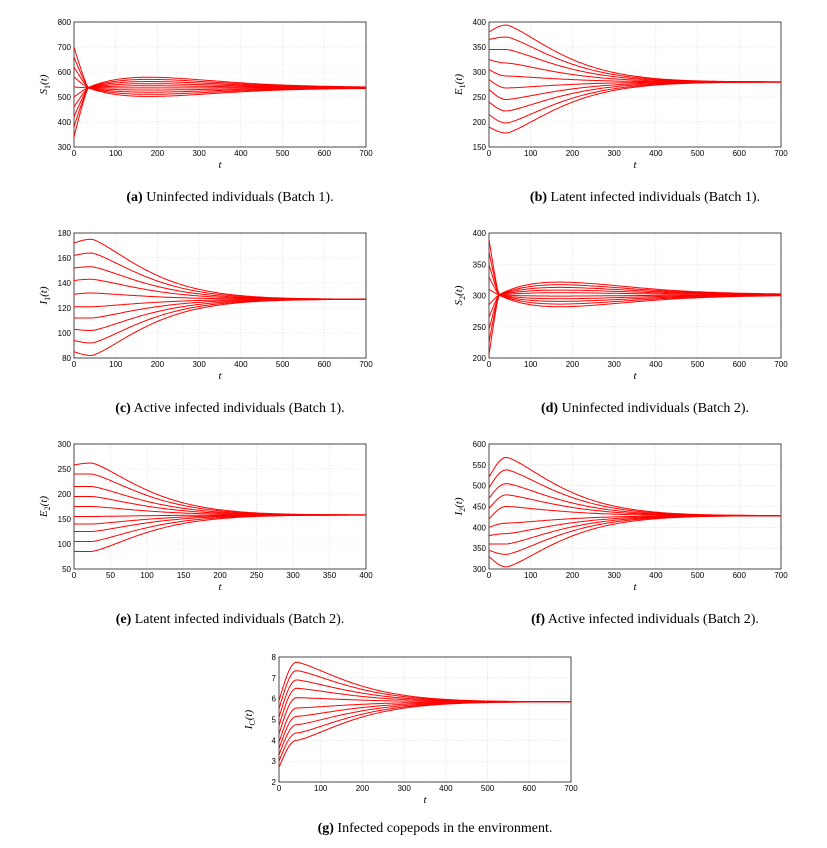 This screenshot has width=827, height=848. Describe the element at coordinates (480, 122) in the screenshot. I see `y-tick-label: 200` at that location.